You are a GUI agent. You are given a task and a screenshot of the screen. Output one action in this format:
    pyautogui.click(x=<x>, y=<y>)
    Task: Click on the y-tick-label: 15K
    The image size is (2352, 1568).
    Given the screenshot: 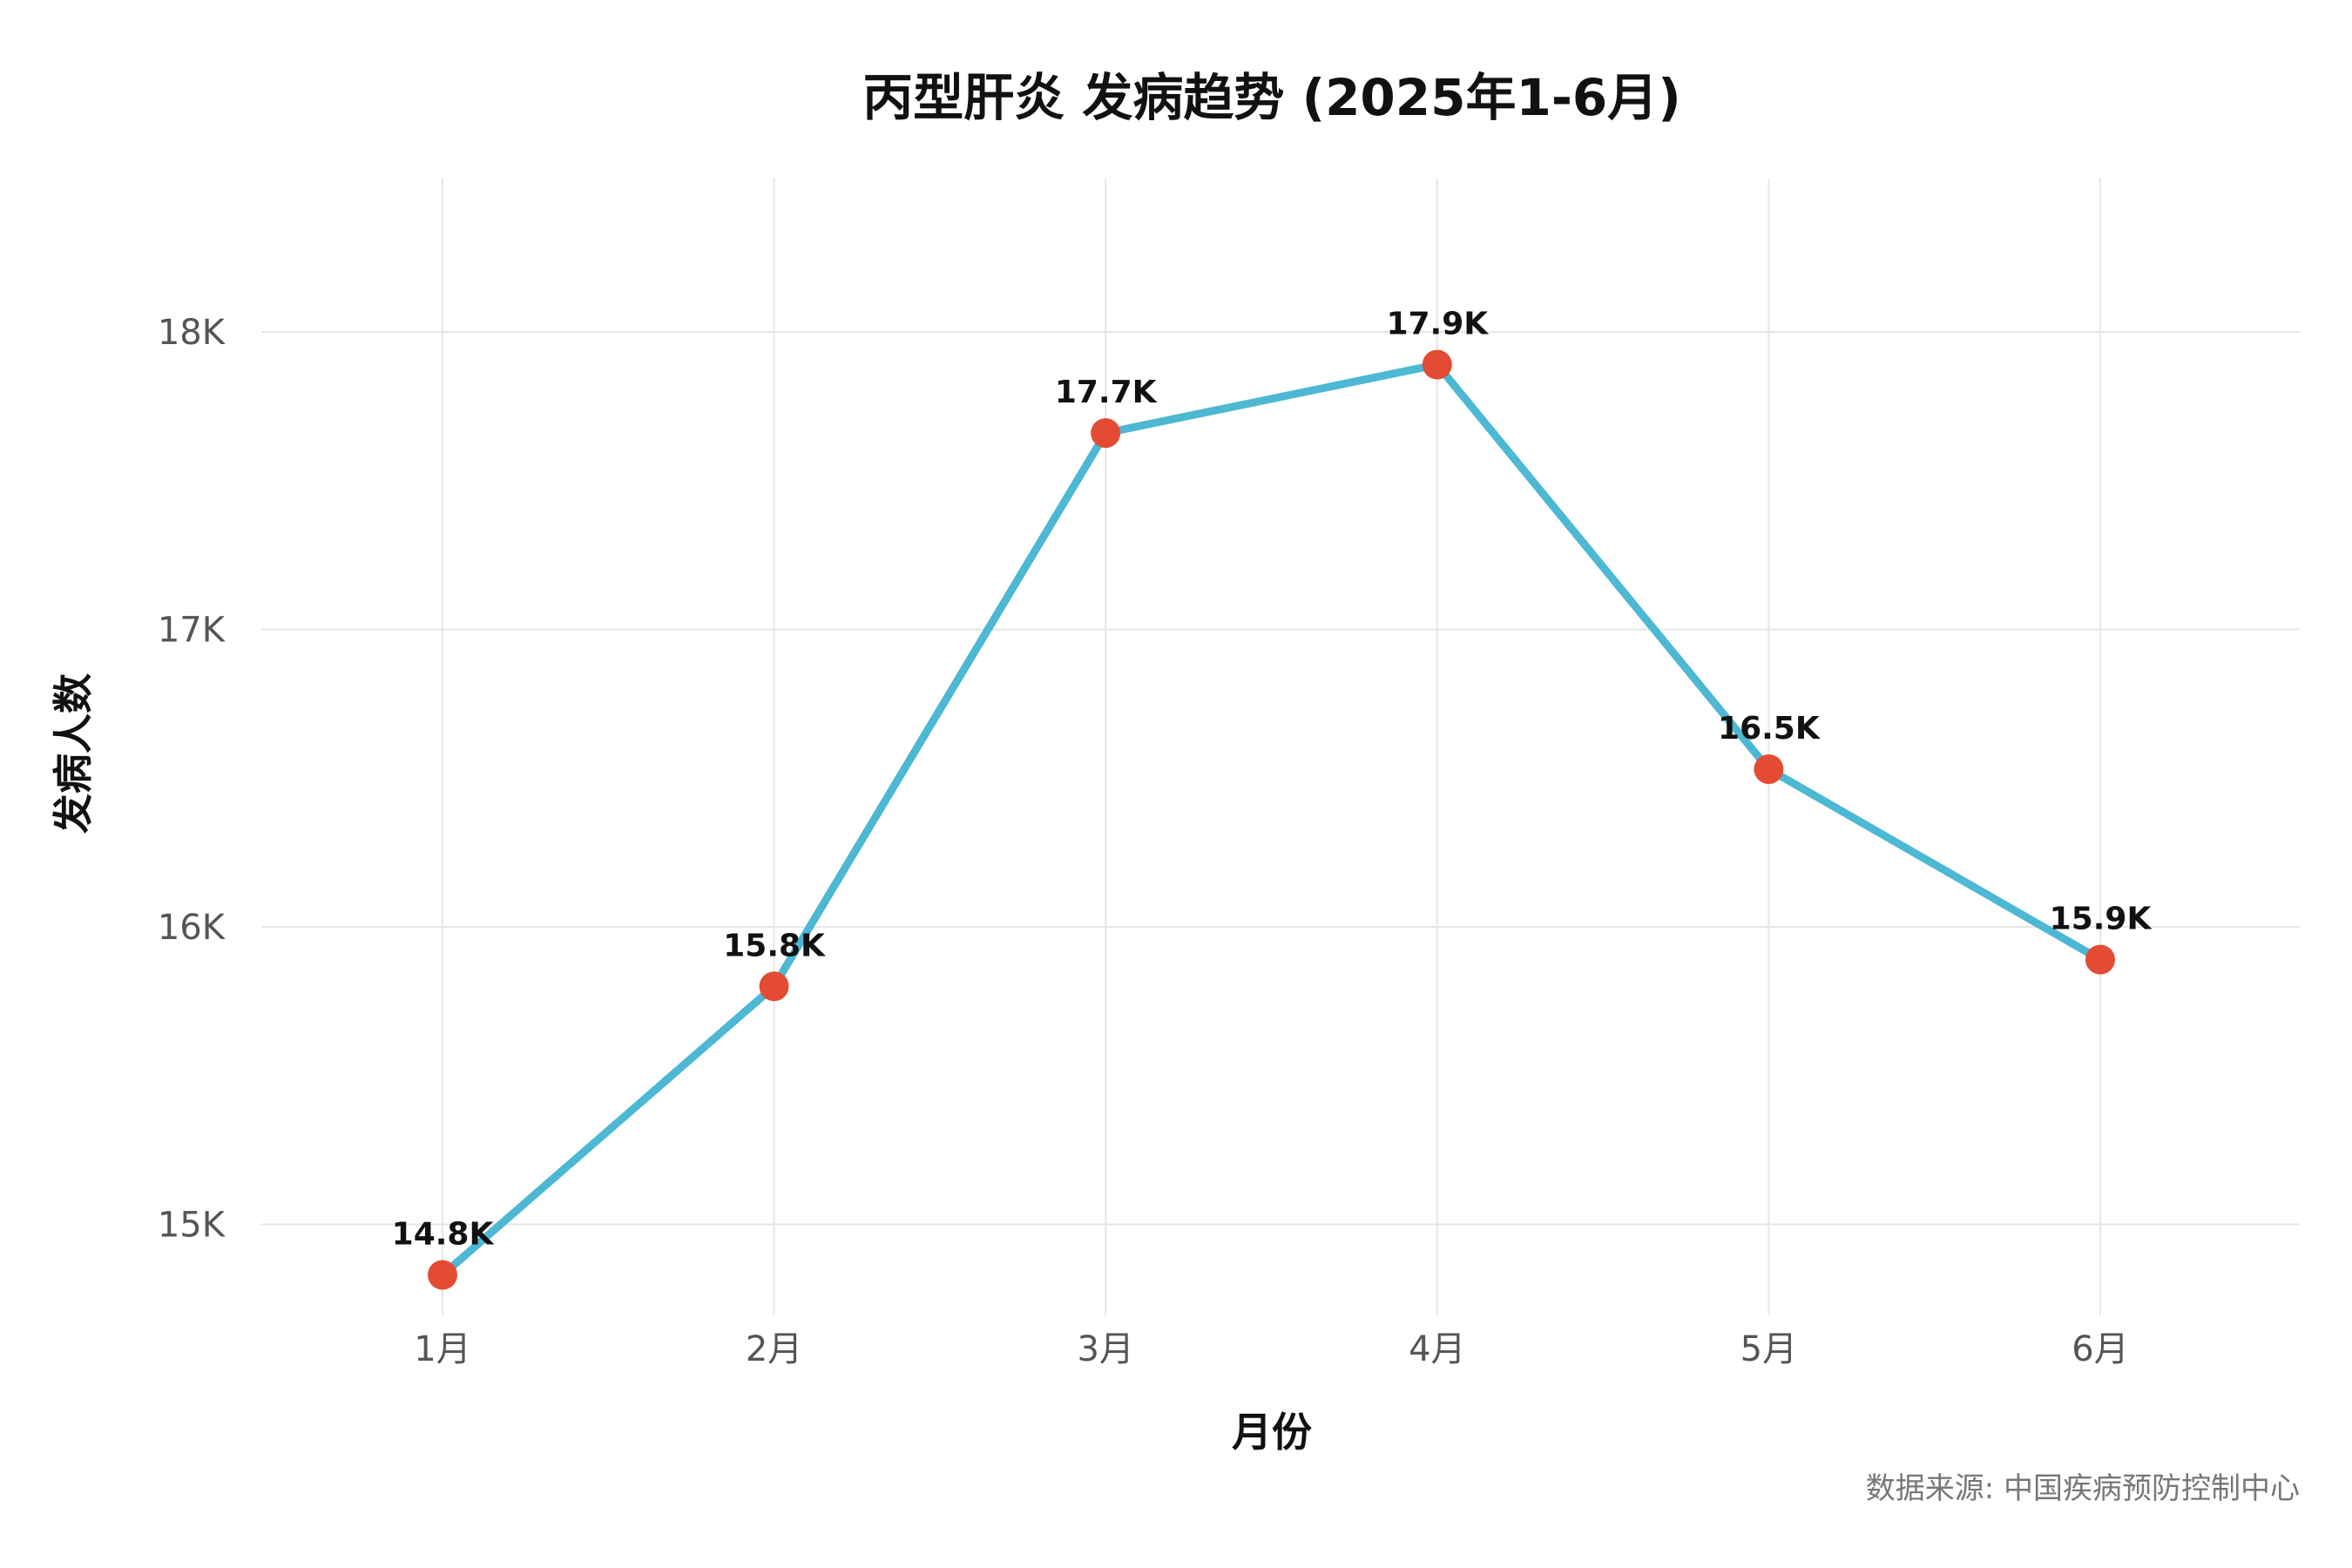 What is the action you would take?
    pyautogui.click(x=192, y=1226)
    